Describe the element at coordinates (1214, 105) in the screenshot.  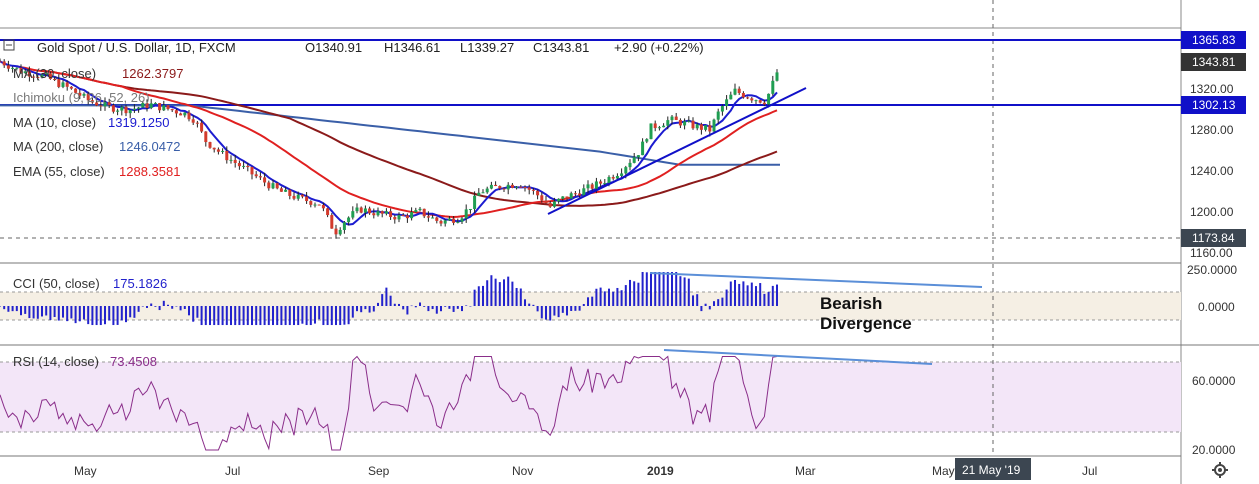
I see `badge-1302: 1302.13` at that location.